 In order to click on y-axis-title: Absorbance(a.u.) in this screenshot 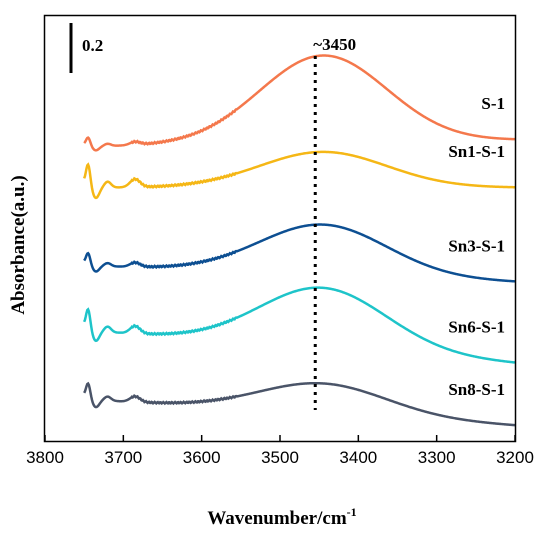, I will do `click(18, 244)`.